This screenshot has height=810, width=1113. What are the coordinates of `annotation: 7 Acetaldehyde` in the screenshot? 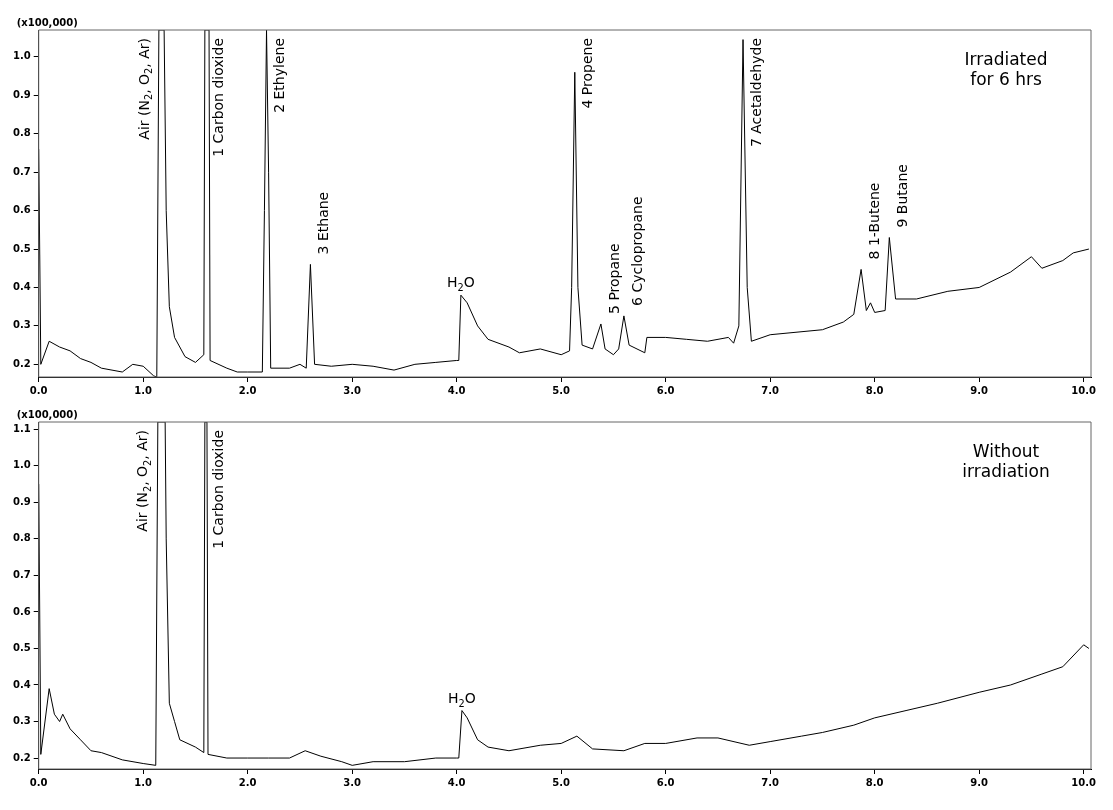 It's located at (755, 92).